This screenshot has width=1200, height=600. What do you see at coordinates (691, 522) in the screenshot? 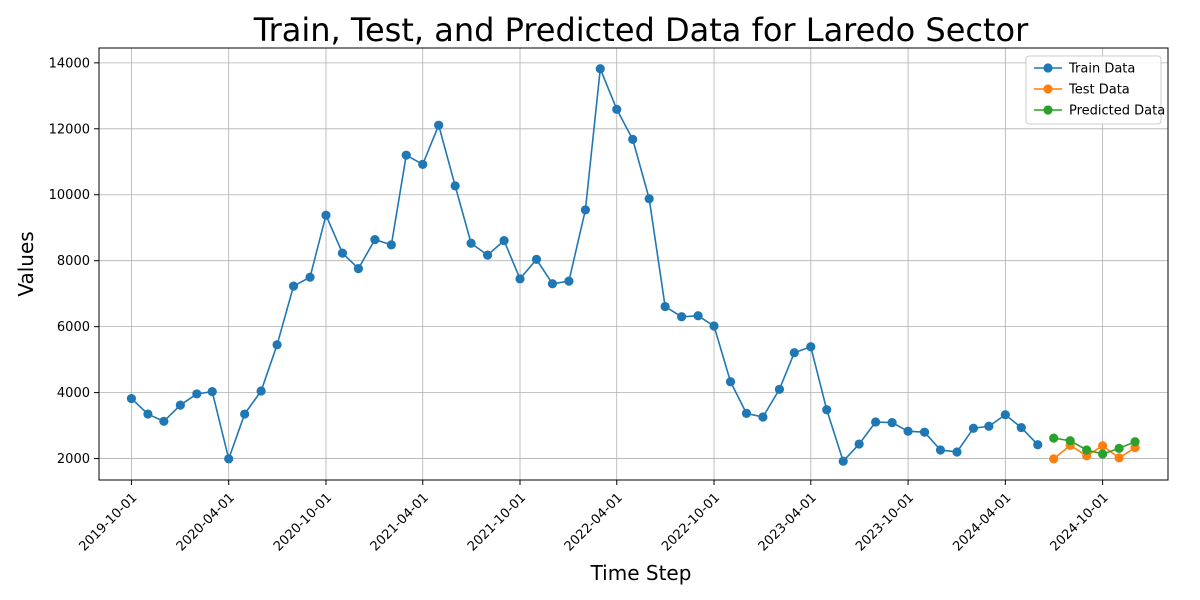
I see `x-tick-label: 2022-10-01` at bounding box center [691, 522].